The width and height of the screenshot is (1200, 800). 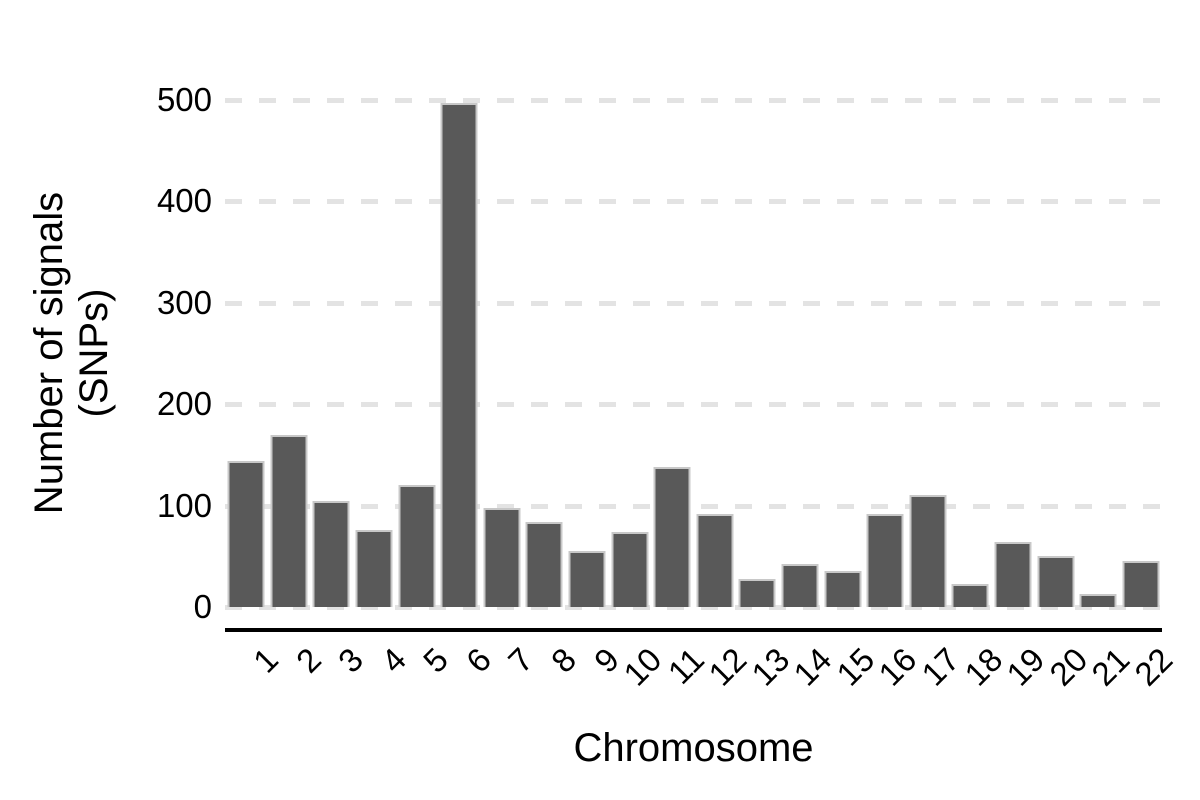 I want to click on x-tick-label-chr-2: 2, so click(x=308, y=660).